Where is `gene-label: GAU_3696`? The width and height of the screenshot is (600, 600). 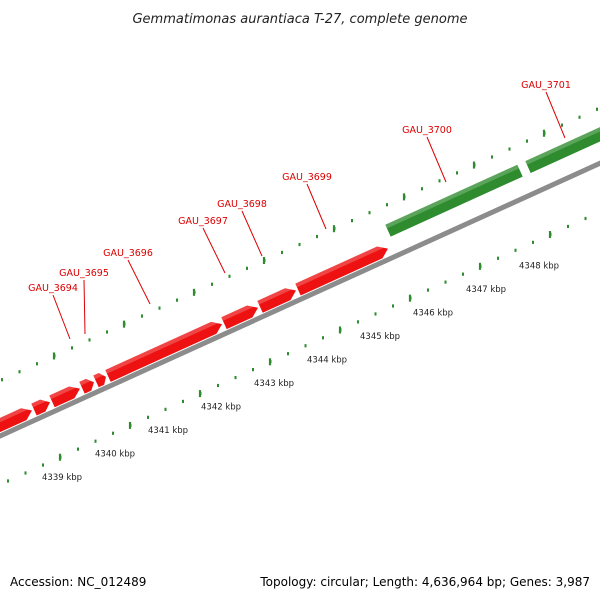 gene-label: GAU_3696 is located at coordinates (128, 253).